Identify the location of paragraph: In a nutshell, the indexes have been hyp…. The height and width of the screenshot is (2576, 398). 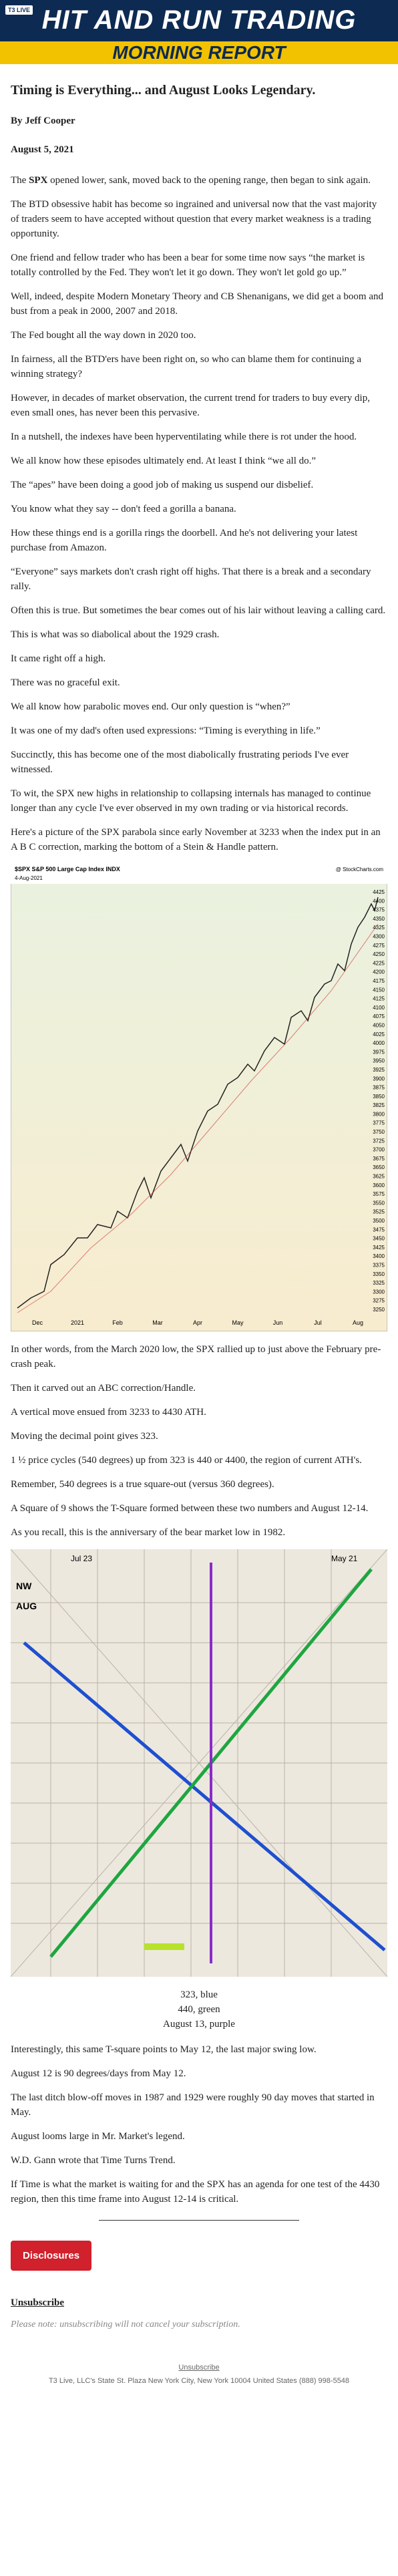
(184, 437).